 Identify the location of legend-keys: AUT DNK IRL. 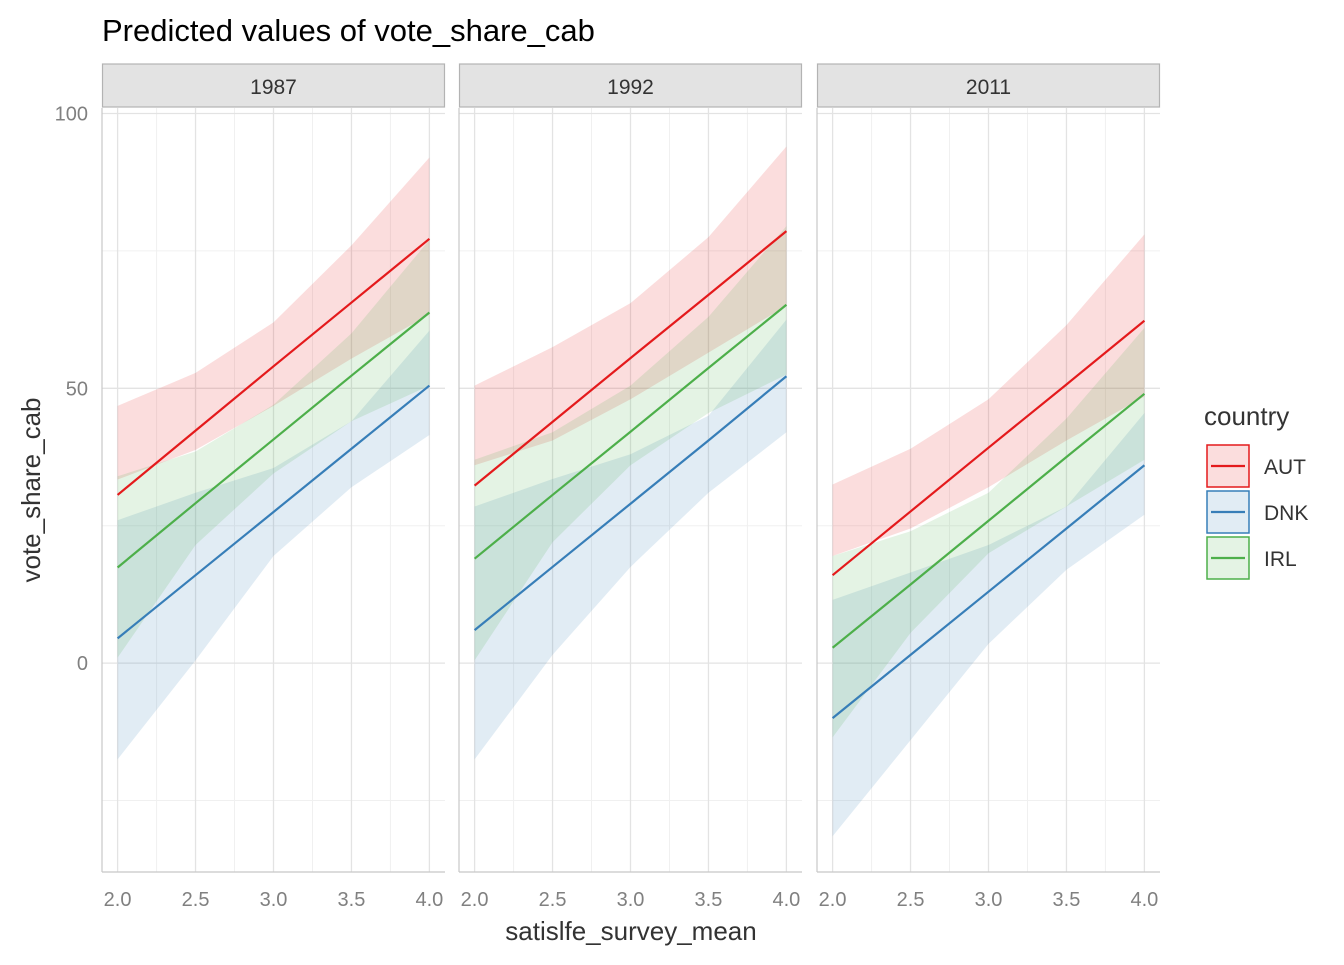
(1257, 512).